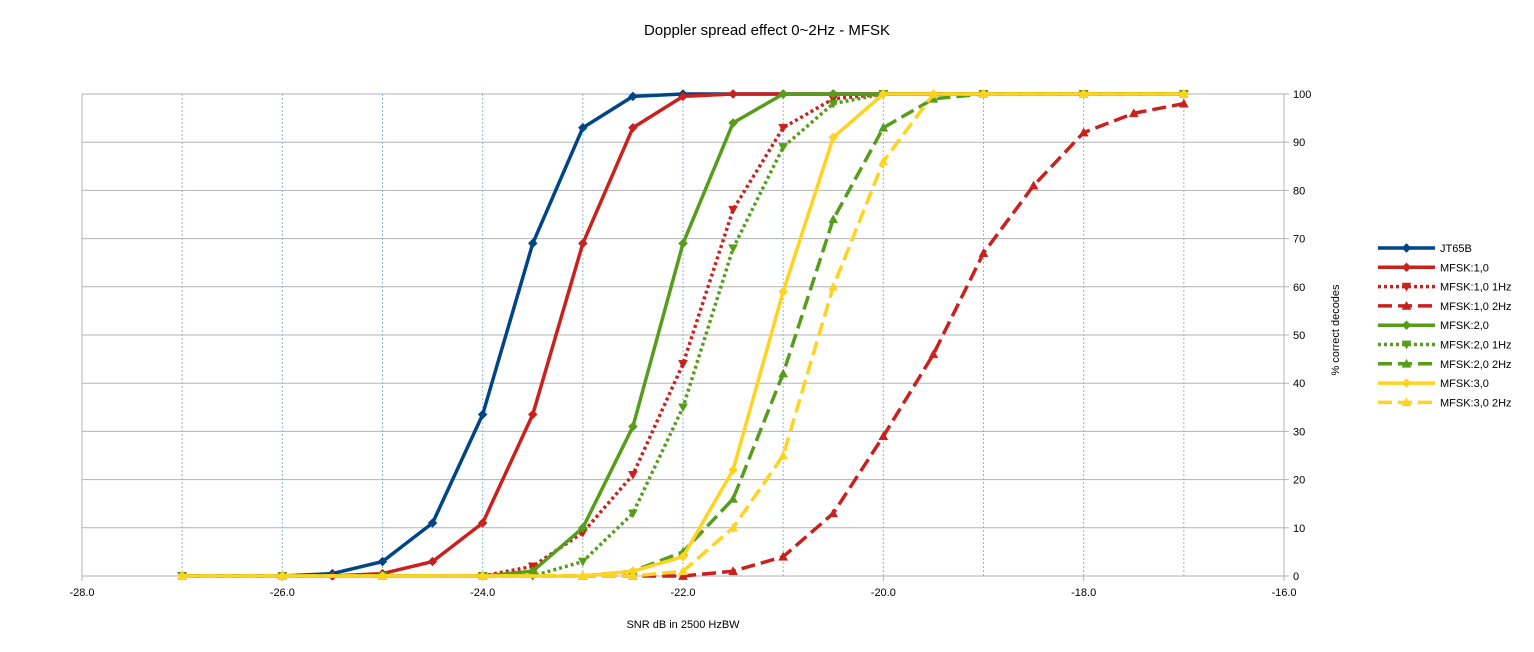 This screenshot has width=1534, height=652. I want to click on x-tick-label: -22.0, so click(682, 593).